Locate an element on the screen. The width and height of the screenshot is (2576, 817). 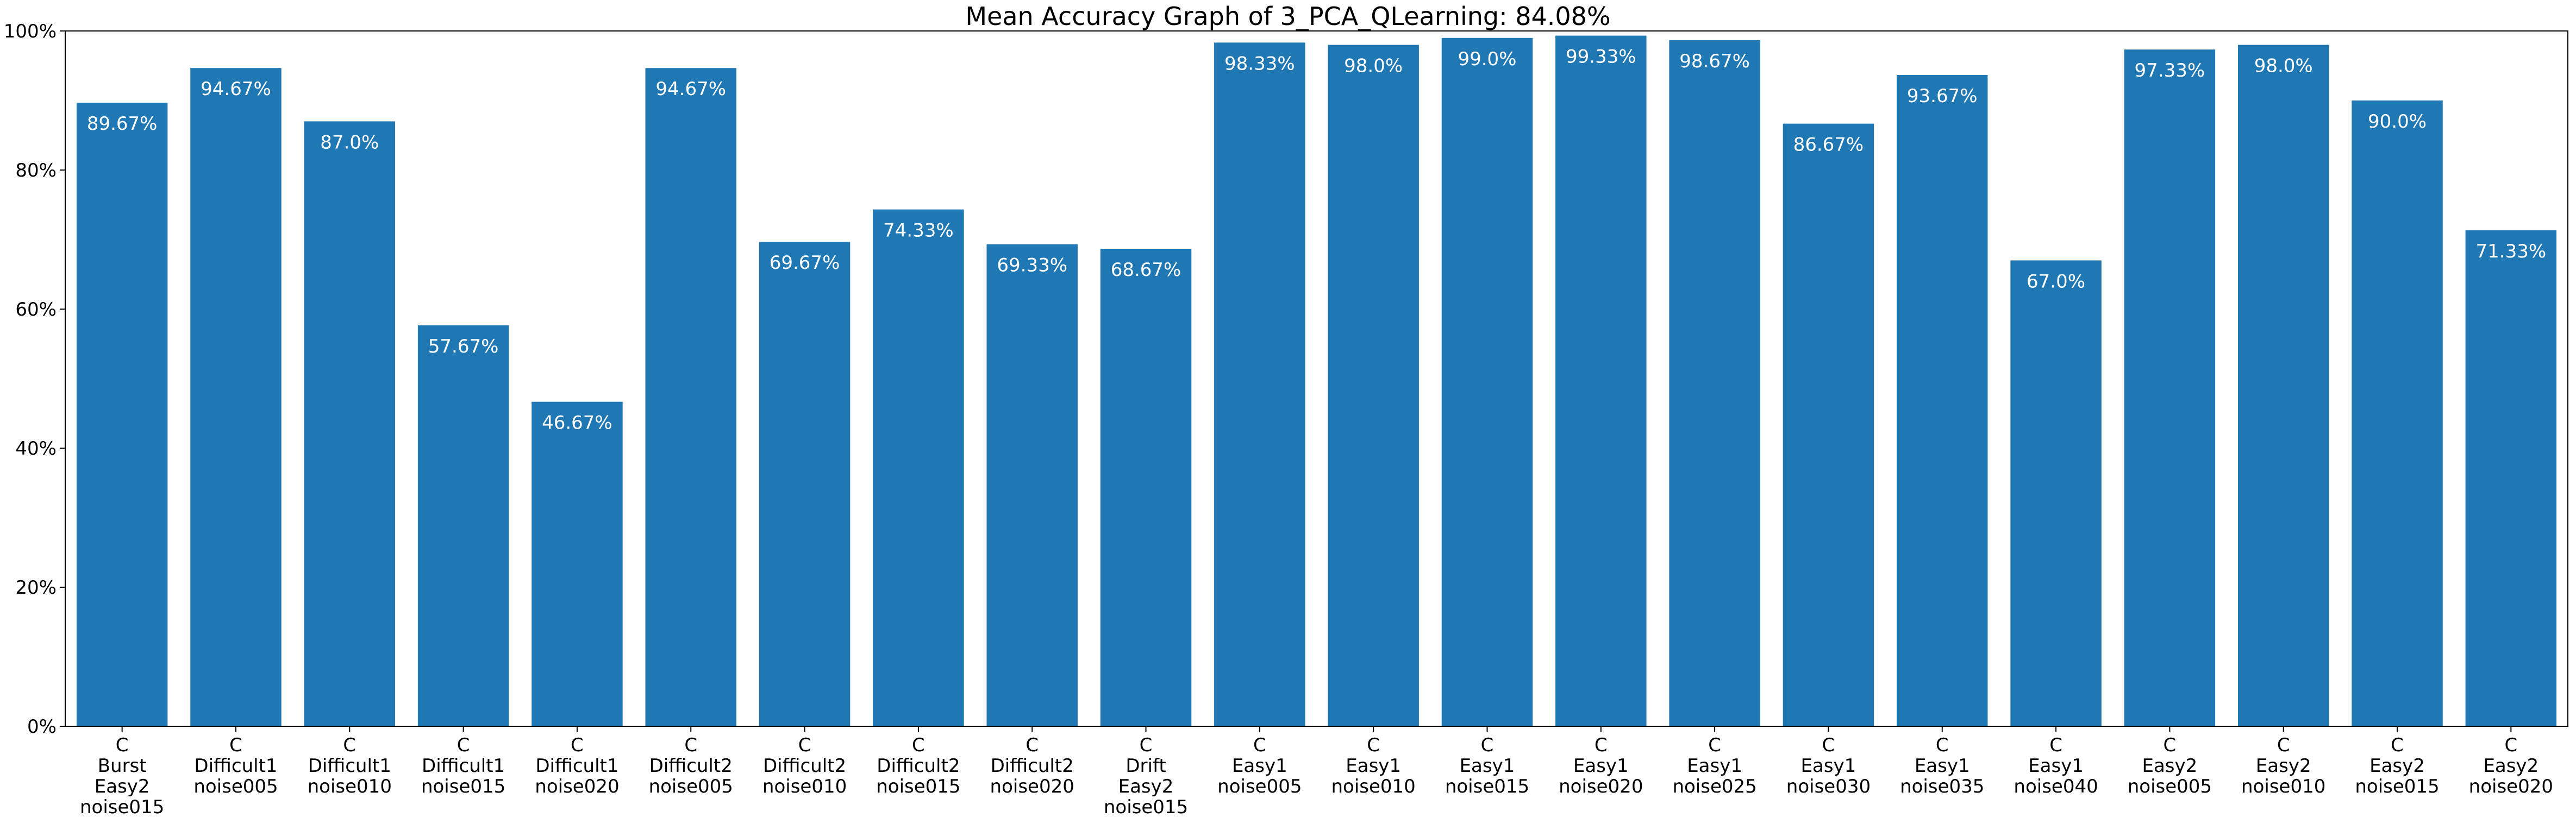
data-label: 57.67% is located at coordinates (463, 347).